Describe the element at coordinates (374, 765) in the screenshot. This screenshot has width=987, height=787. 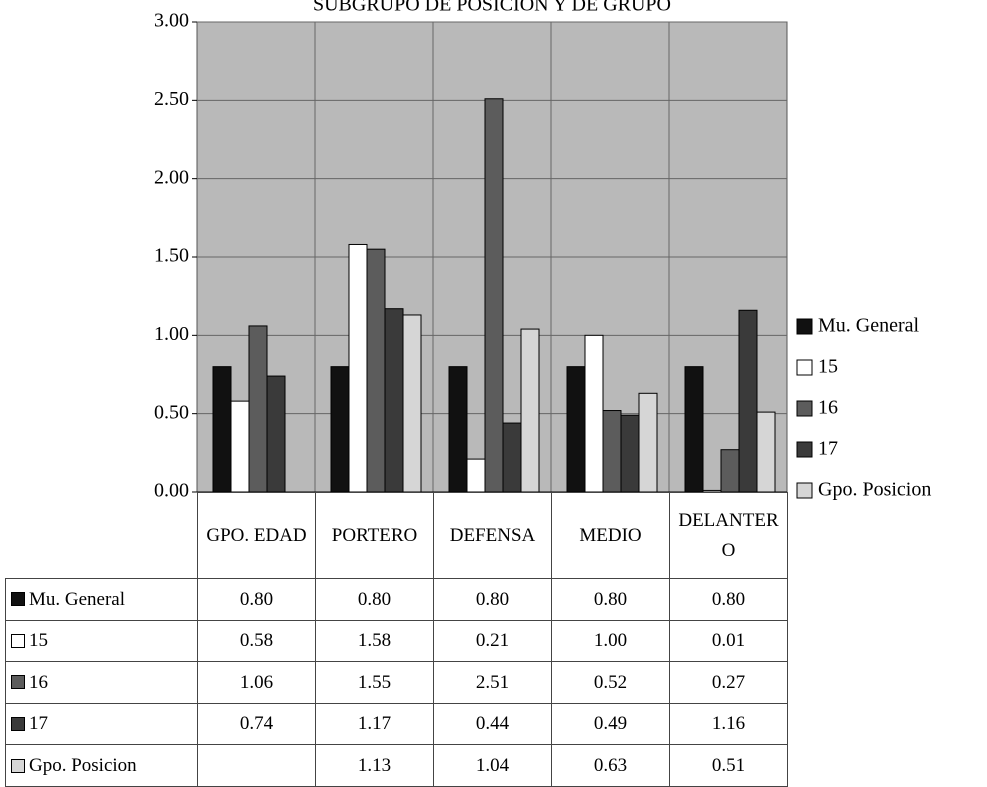
I see `value-label: 1.13` at that location.